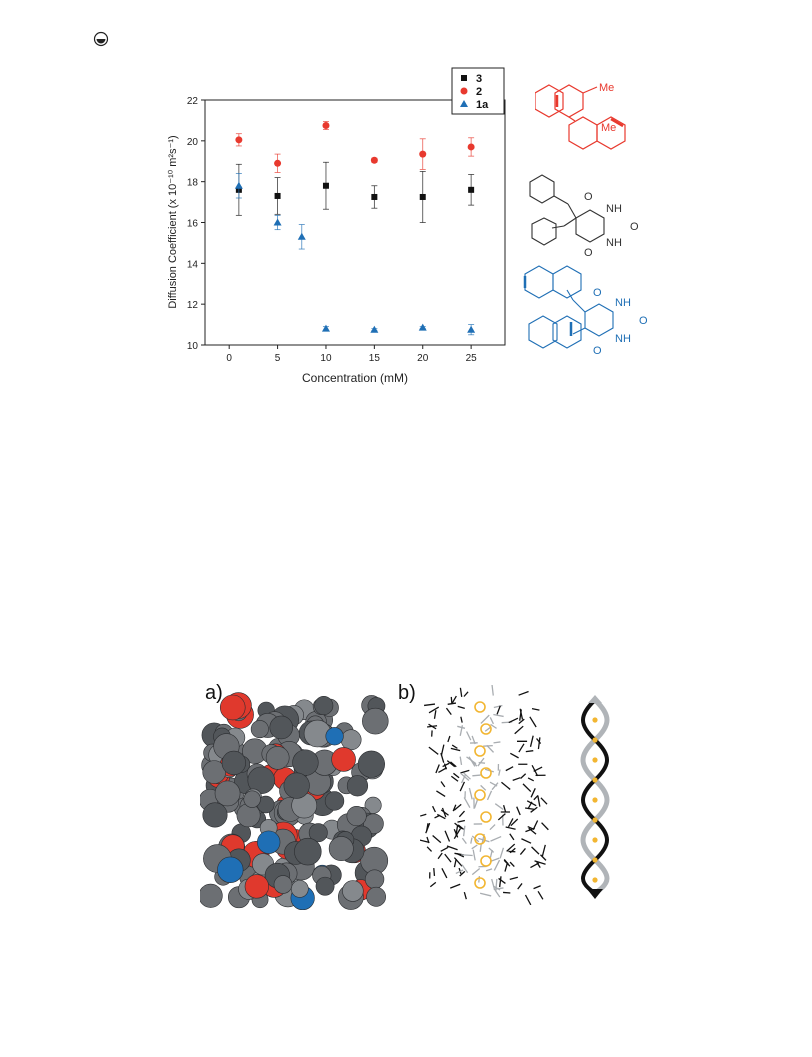  I want to click on y-tick-label: 22, so click(193, 101).